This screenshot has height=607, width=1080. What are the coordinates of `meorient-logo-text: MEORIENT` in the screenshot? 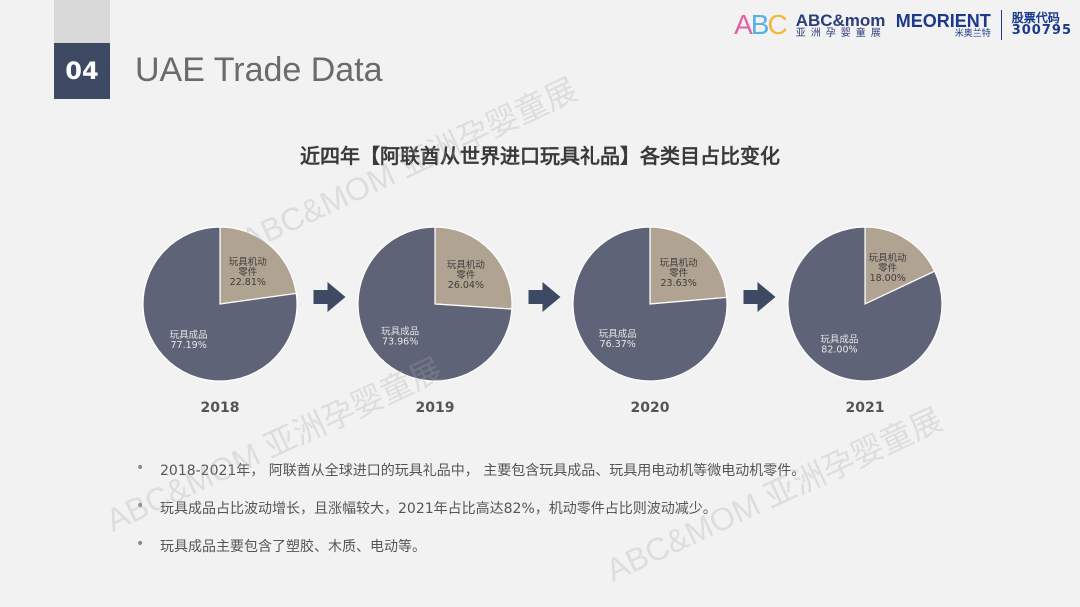 It's located at (943, 20).